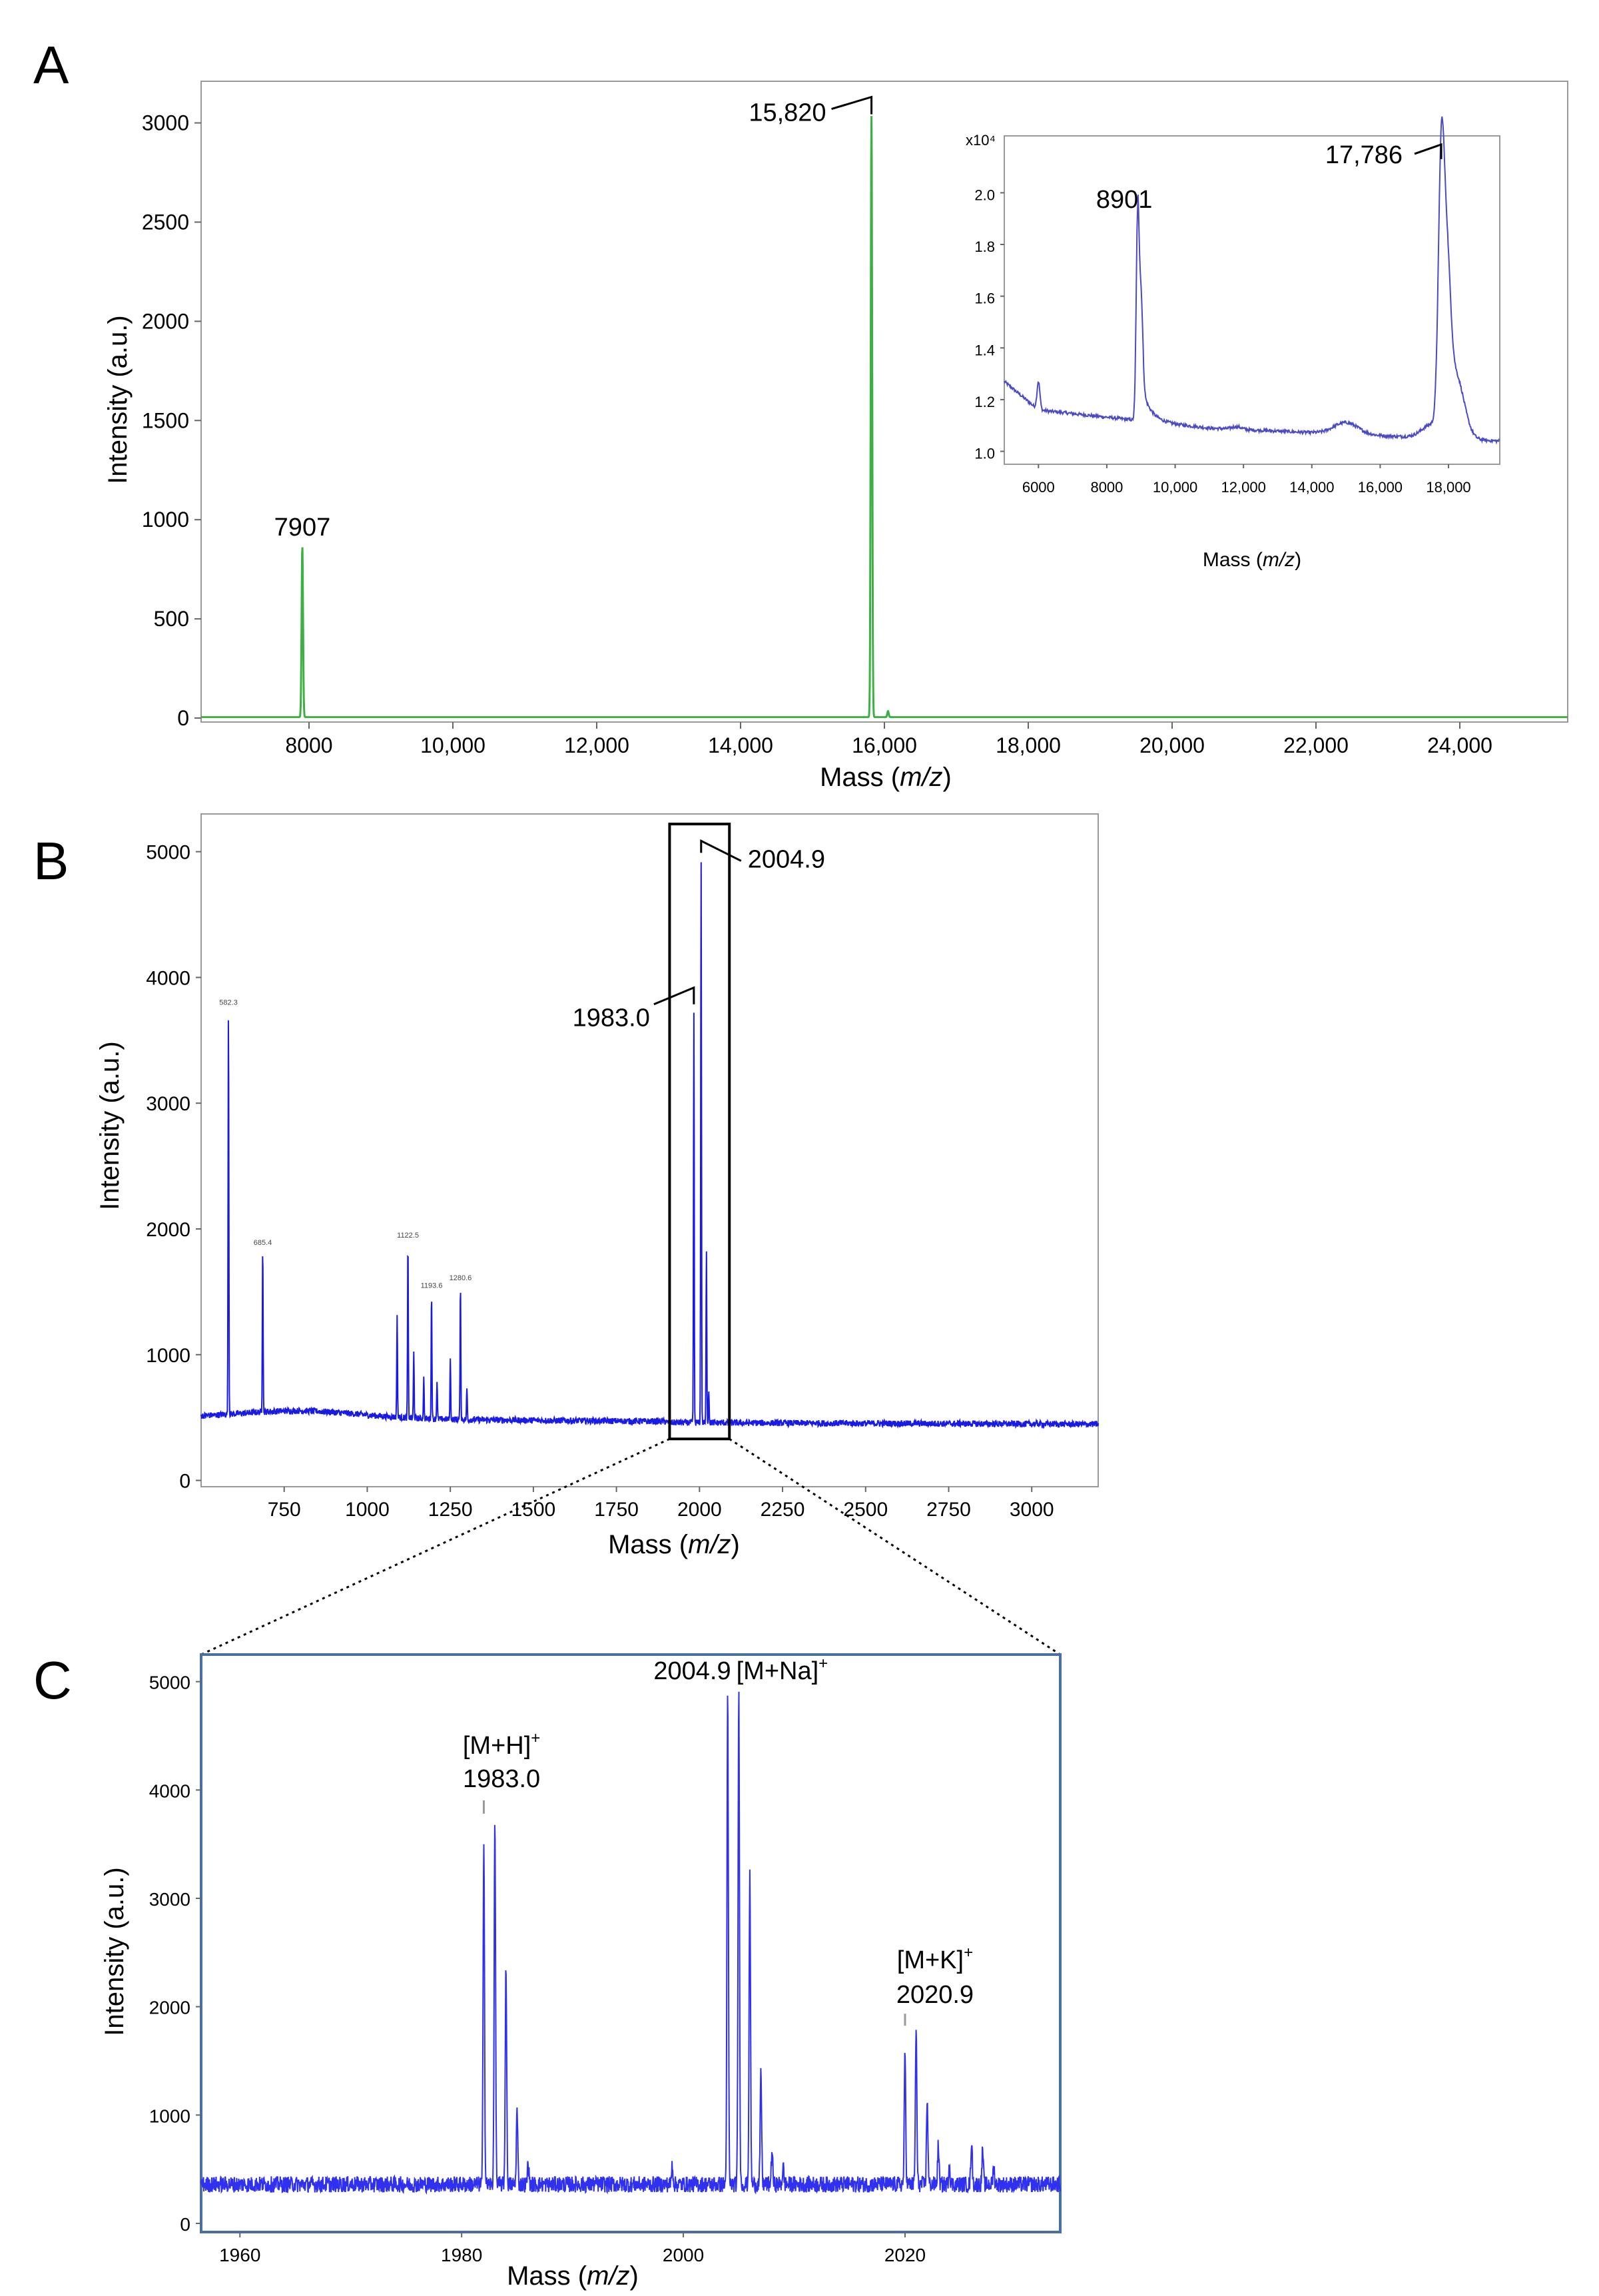  Describe the element at coordinates (788, 113) in the screenshot. I see `peak-label-15820: 15,820` at that location.